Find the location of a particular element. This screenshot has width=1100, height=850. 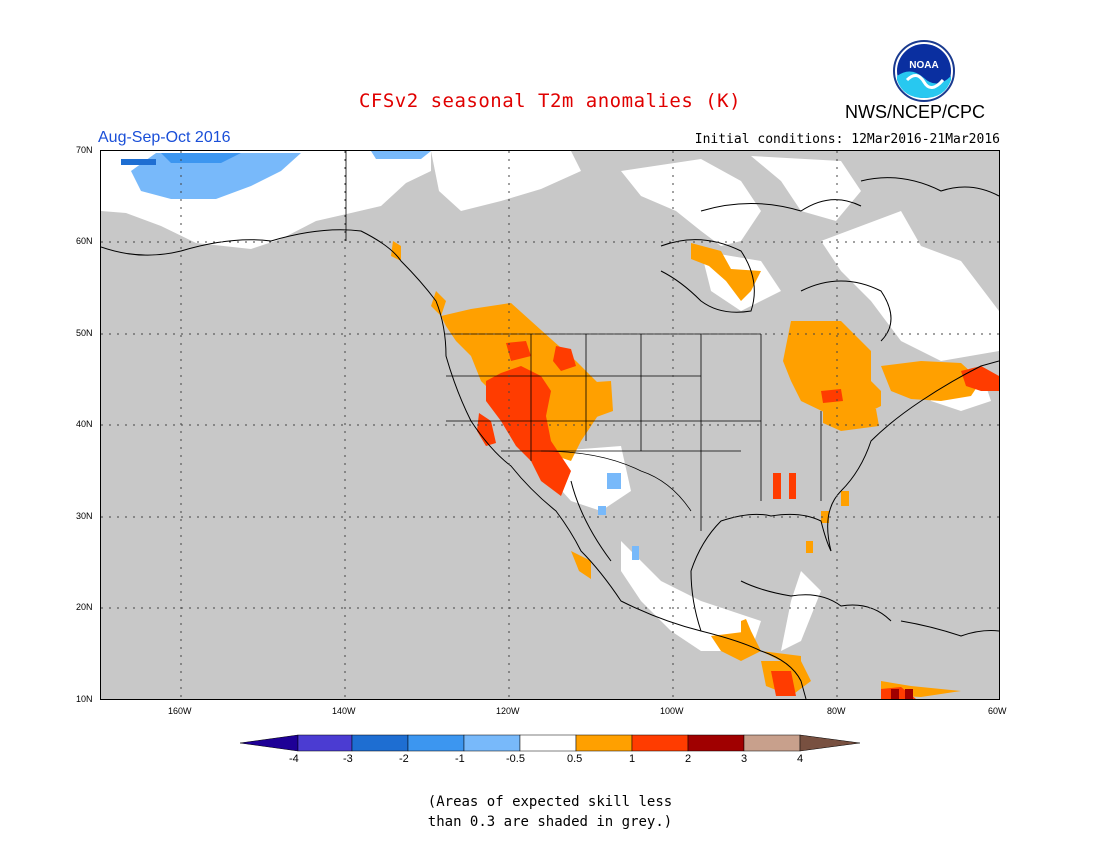

organization-label: NWS/NCEP/CPC is located at coordinates (915, 112).